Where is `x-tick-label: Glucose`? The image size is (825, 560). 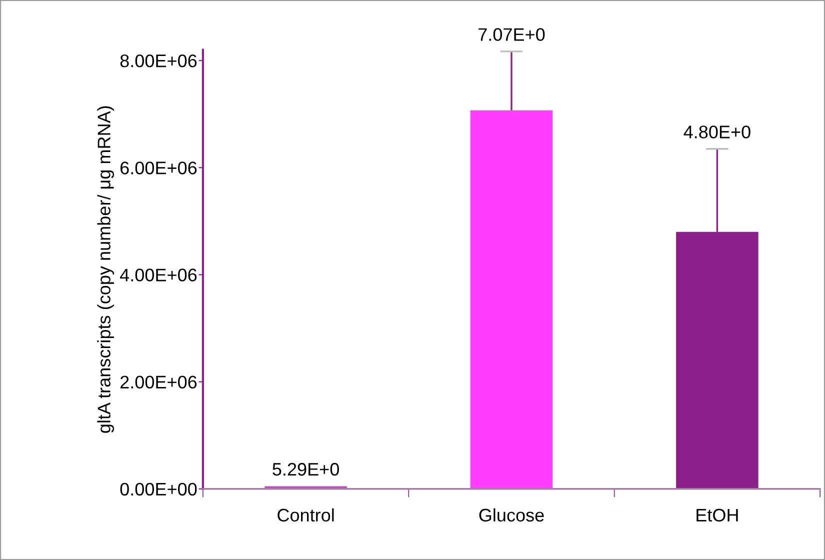
x-tick-label: Glucose is located at coordinates (511, 515).